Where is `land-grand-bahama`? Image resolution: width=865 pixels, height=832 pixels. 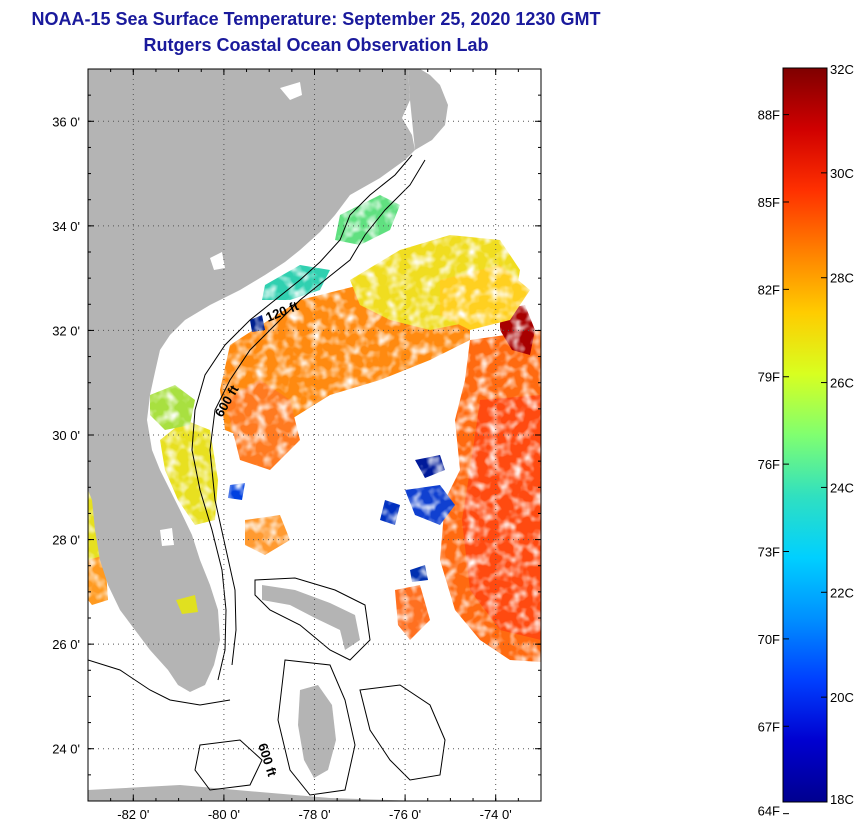 land-grand-bahama is located at coordinates (311, 617).